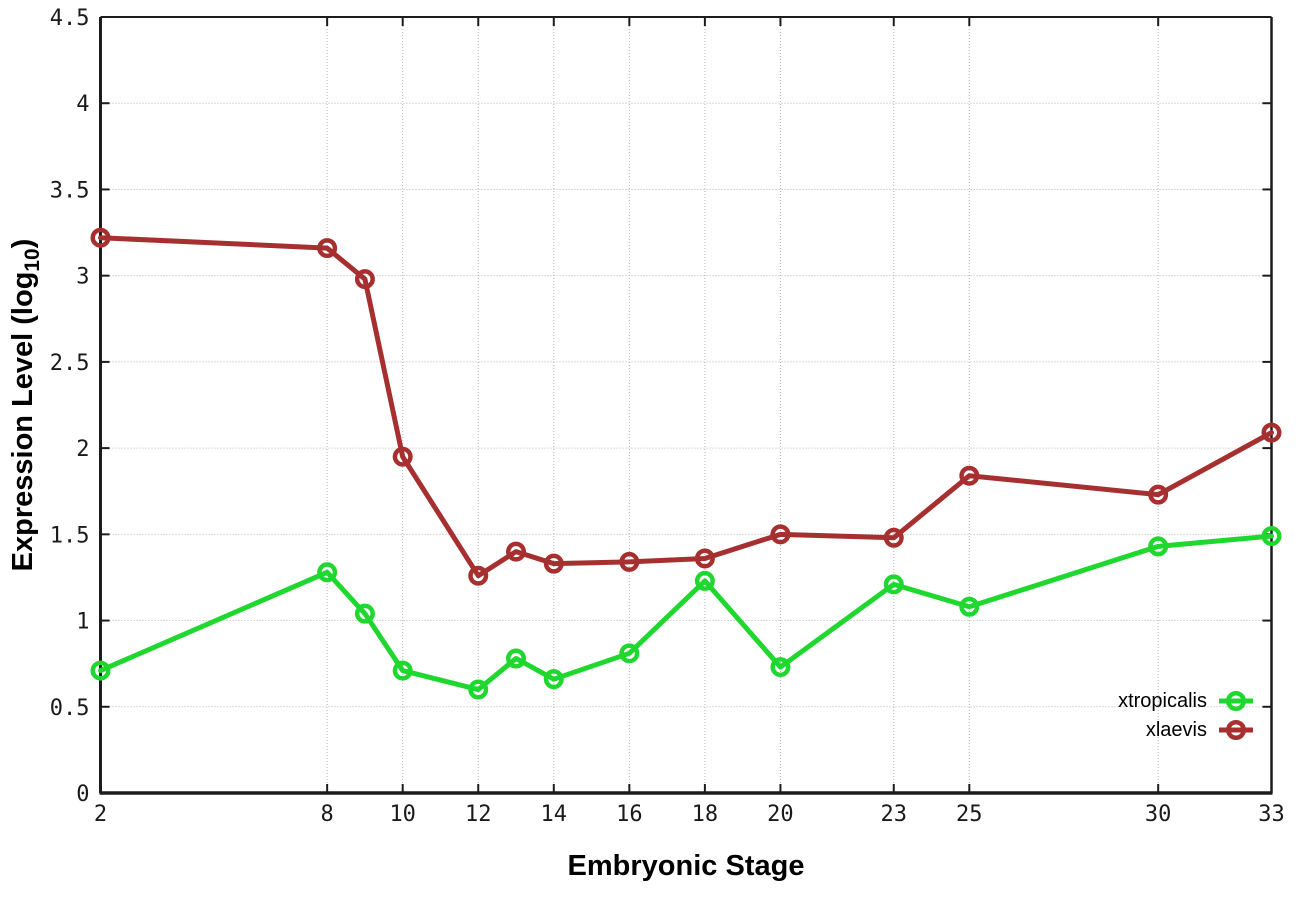 The image size is (1296, 907). I want to click on y-axis-title-text: Expression Level (log, so click(23, 421).